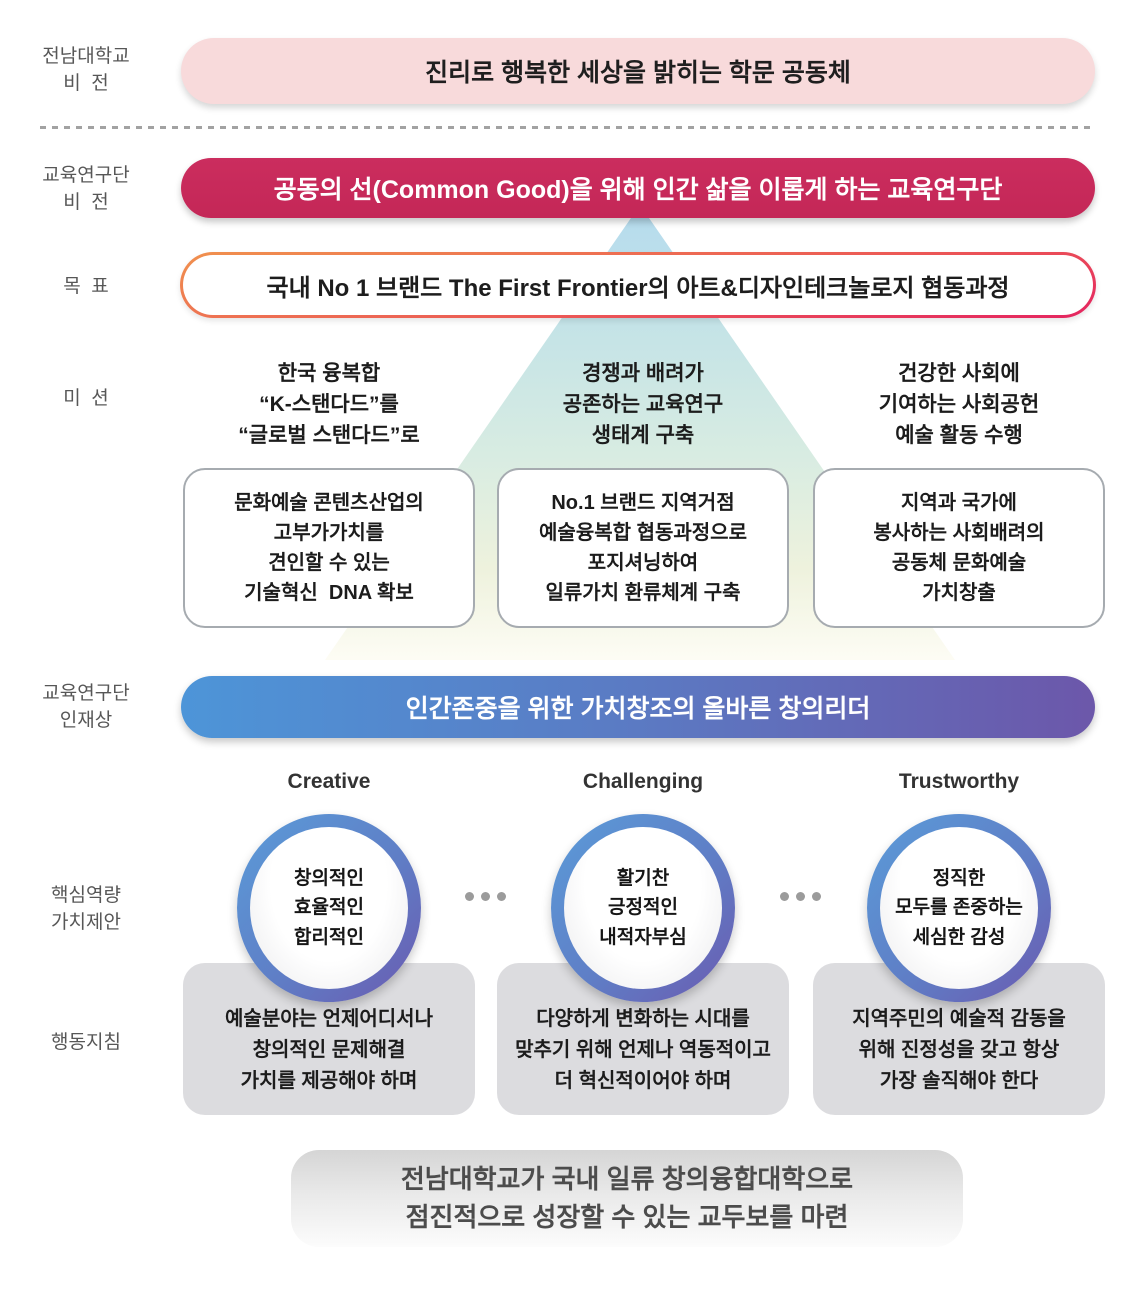 The image size is (1126, 1304). I want to click on label-talent: 교육연구단 인재상, so click(86, 707).